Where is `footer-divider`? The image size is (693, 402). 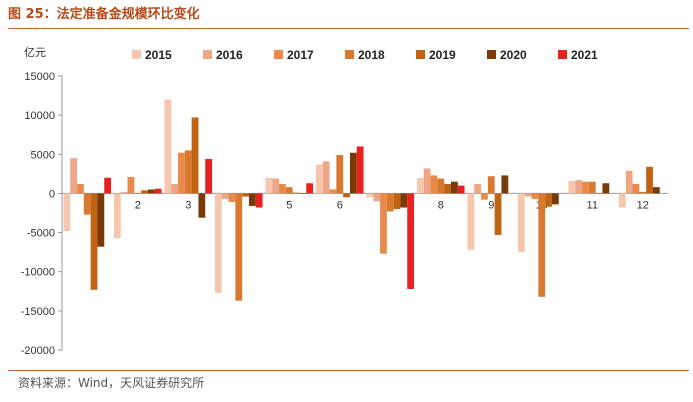
footer-divider is located at coordinates (348, 370).